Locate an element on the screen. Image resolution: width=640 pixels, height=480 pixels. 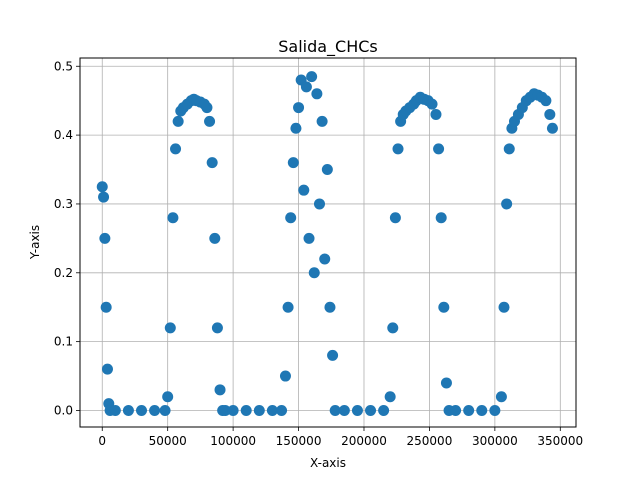
y-tick-label: 0.5 is located at coordinates (63, 66).